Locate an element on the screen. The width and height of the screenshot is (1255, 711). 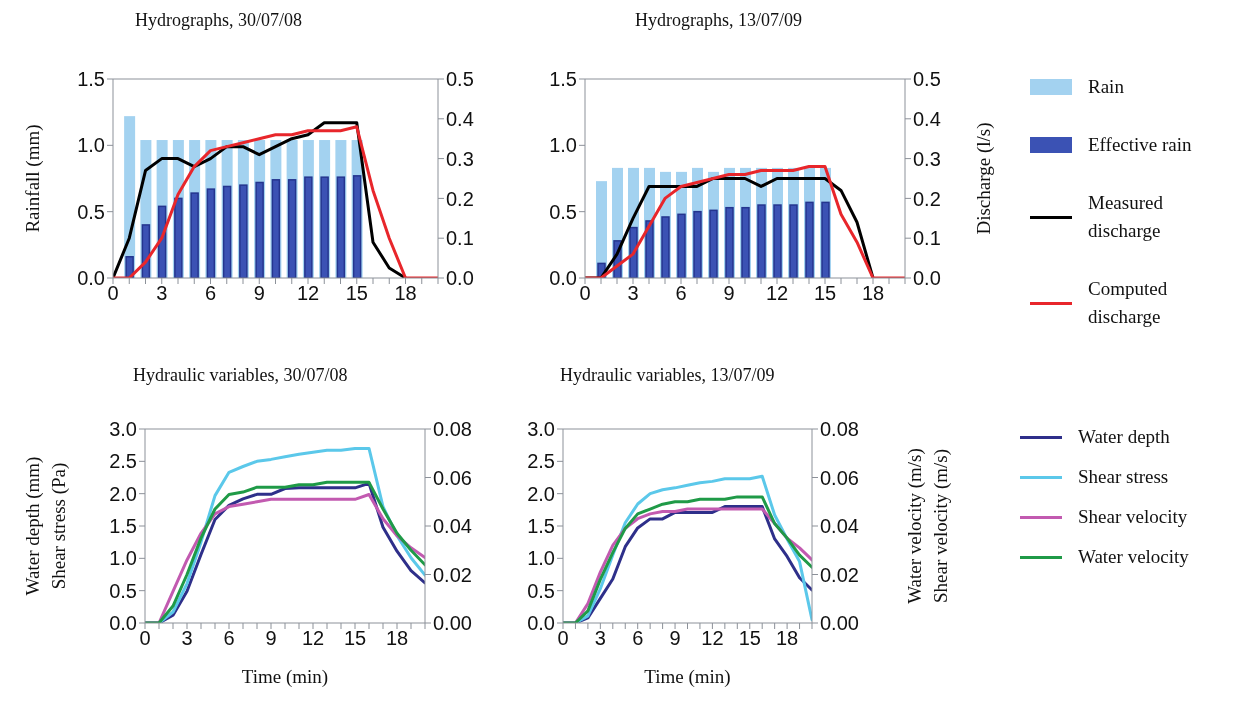
legend-label: Shear stress is located at coordinates (1124, 477).